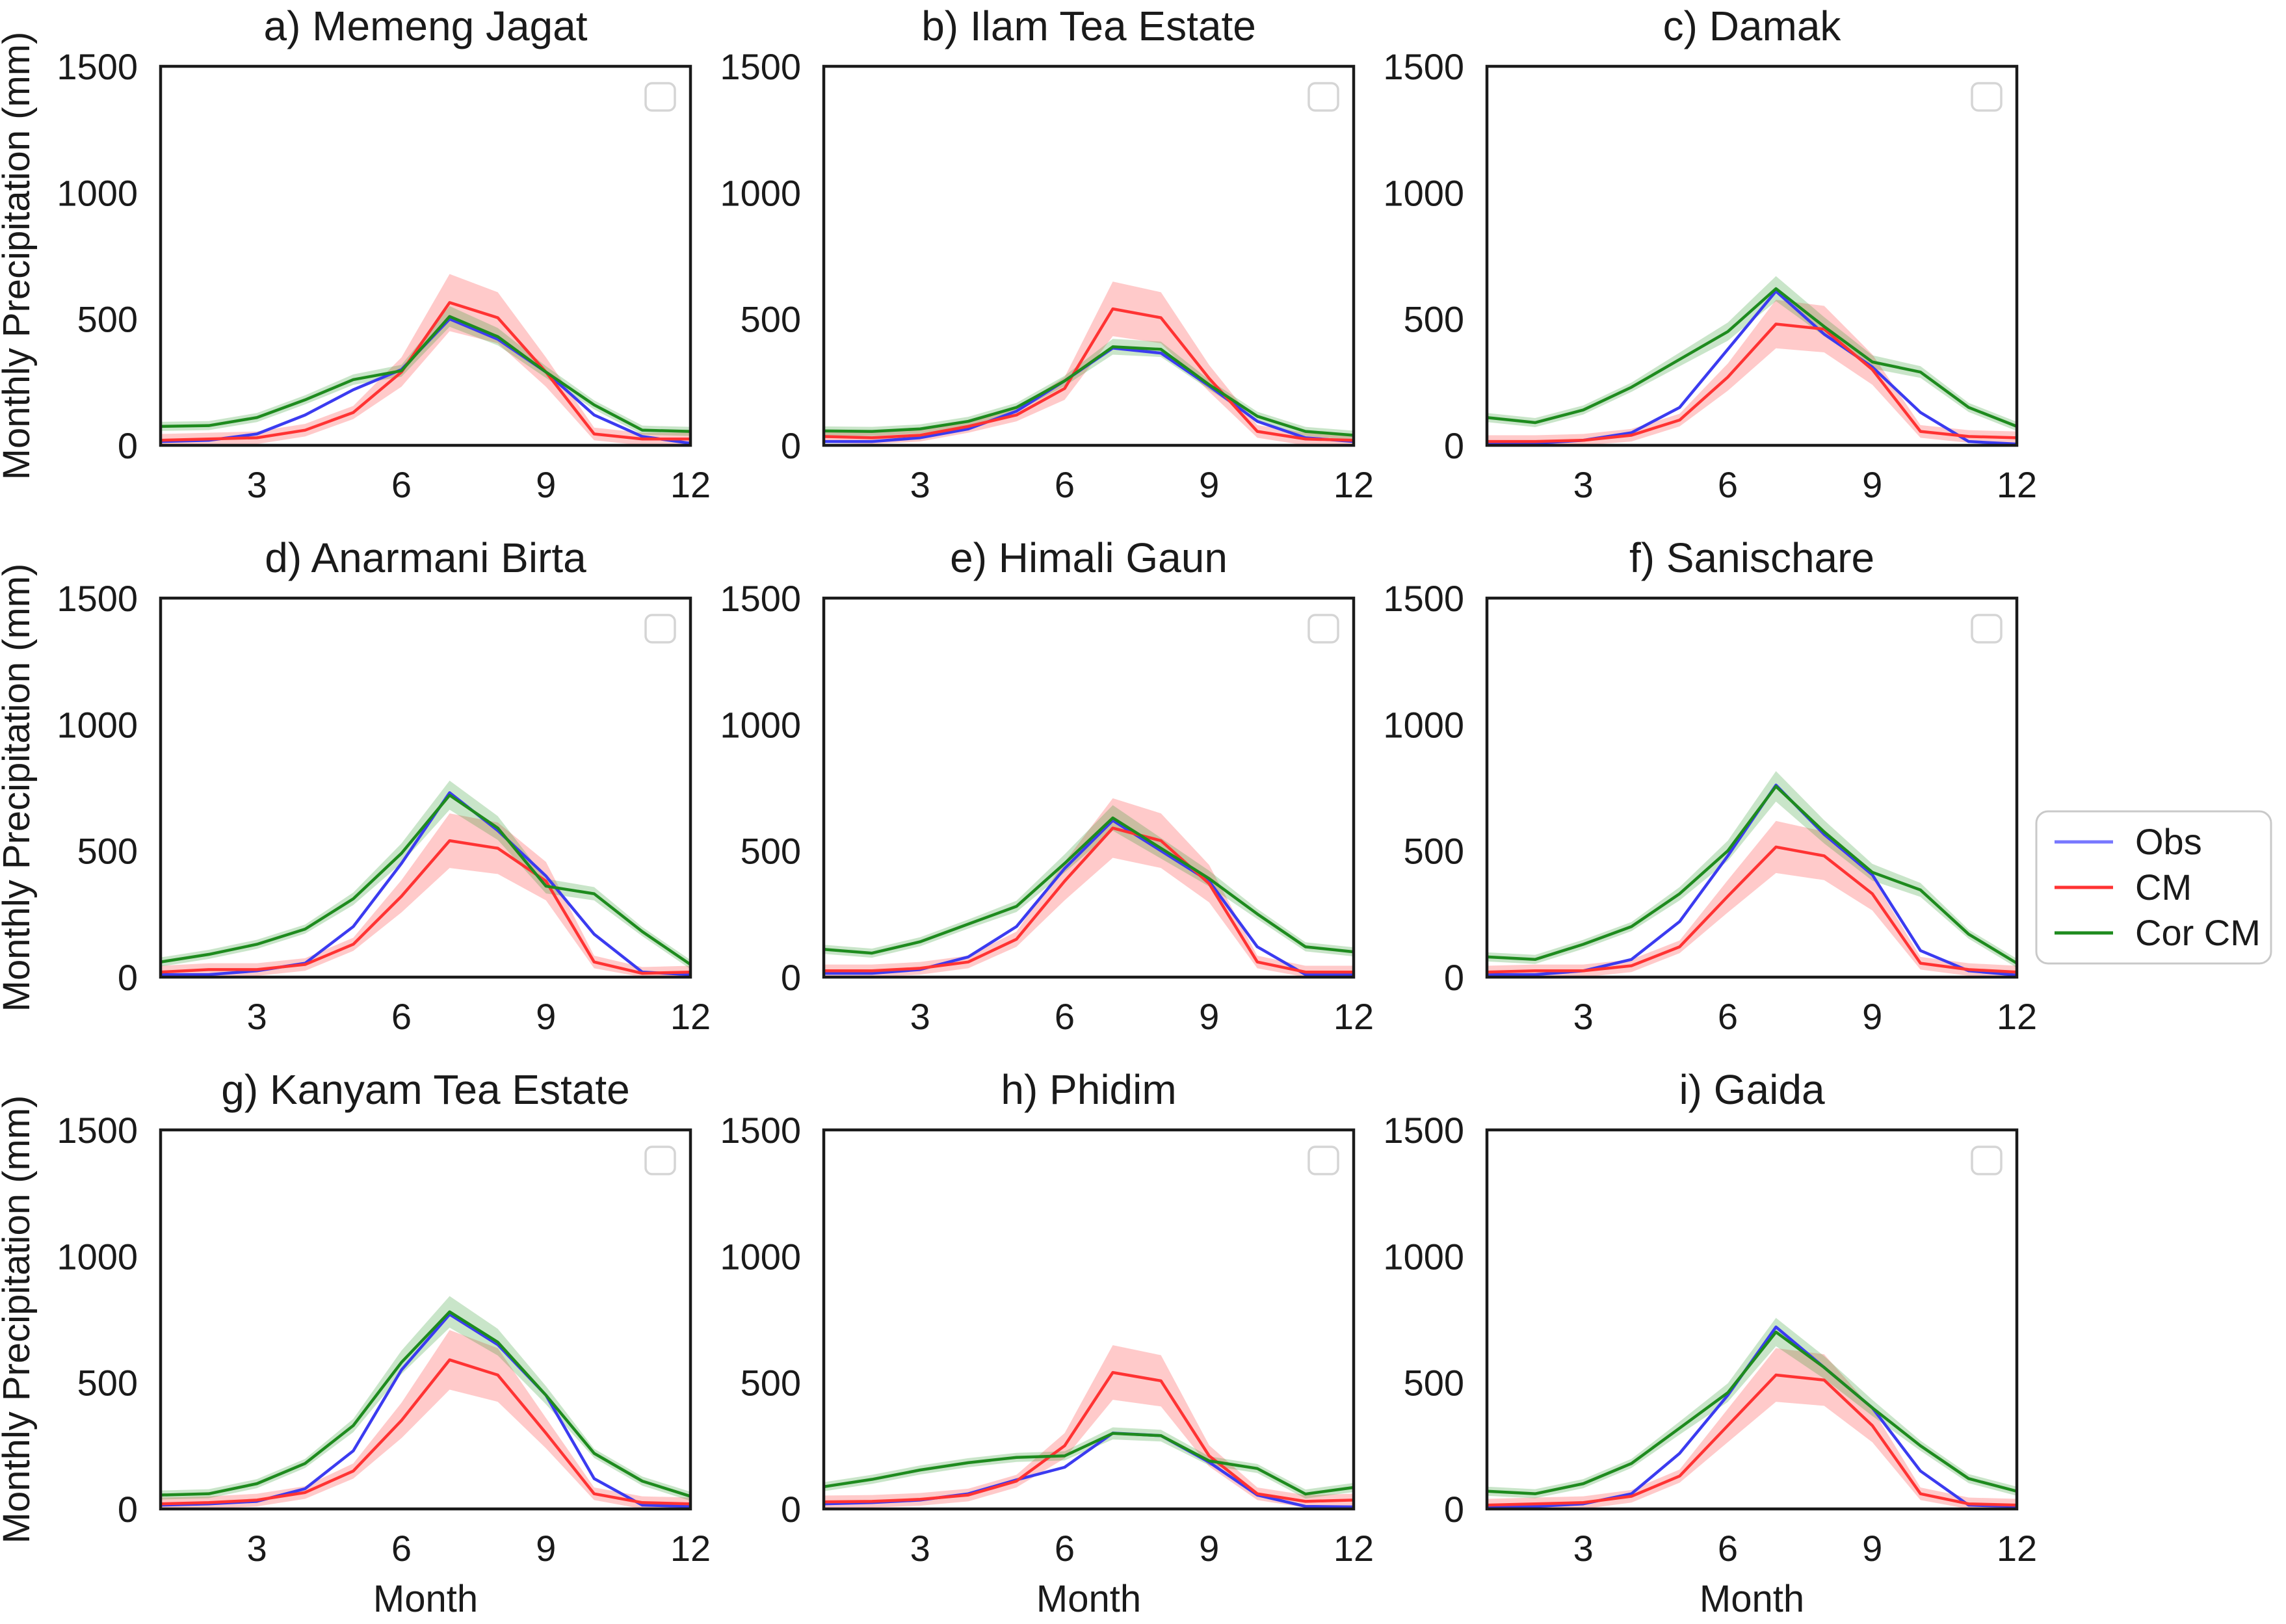 Image resolution: width=2286 pixels, height=1624 pixels. I want to click on panel-title: d) Anarmani Birta, so click(425, 557).